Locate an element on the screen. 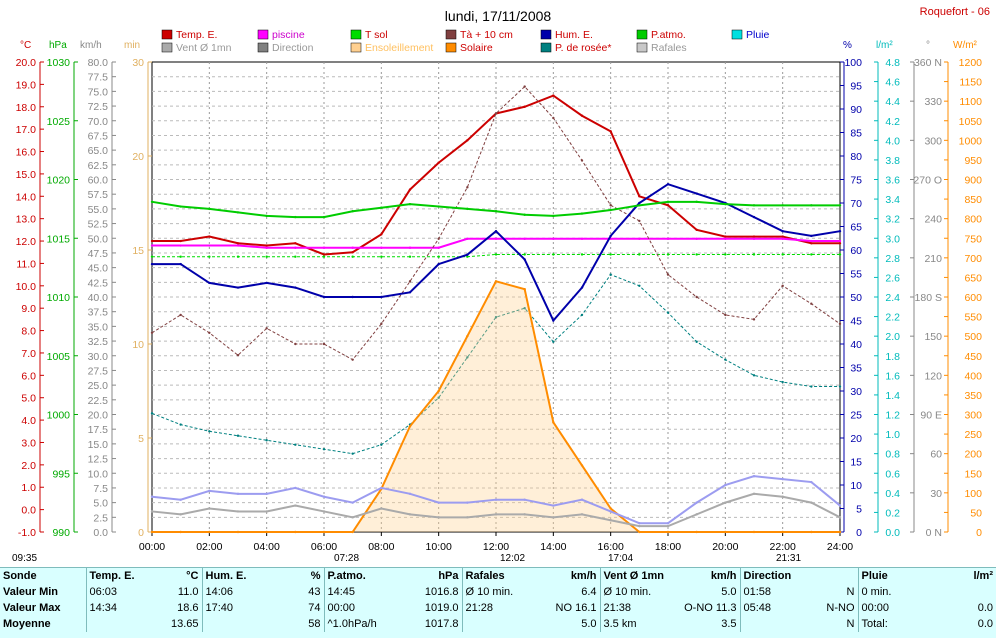  rain-axis-label: 2.6 is located at coordinates (892, 278).